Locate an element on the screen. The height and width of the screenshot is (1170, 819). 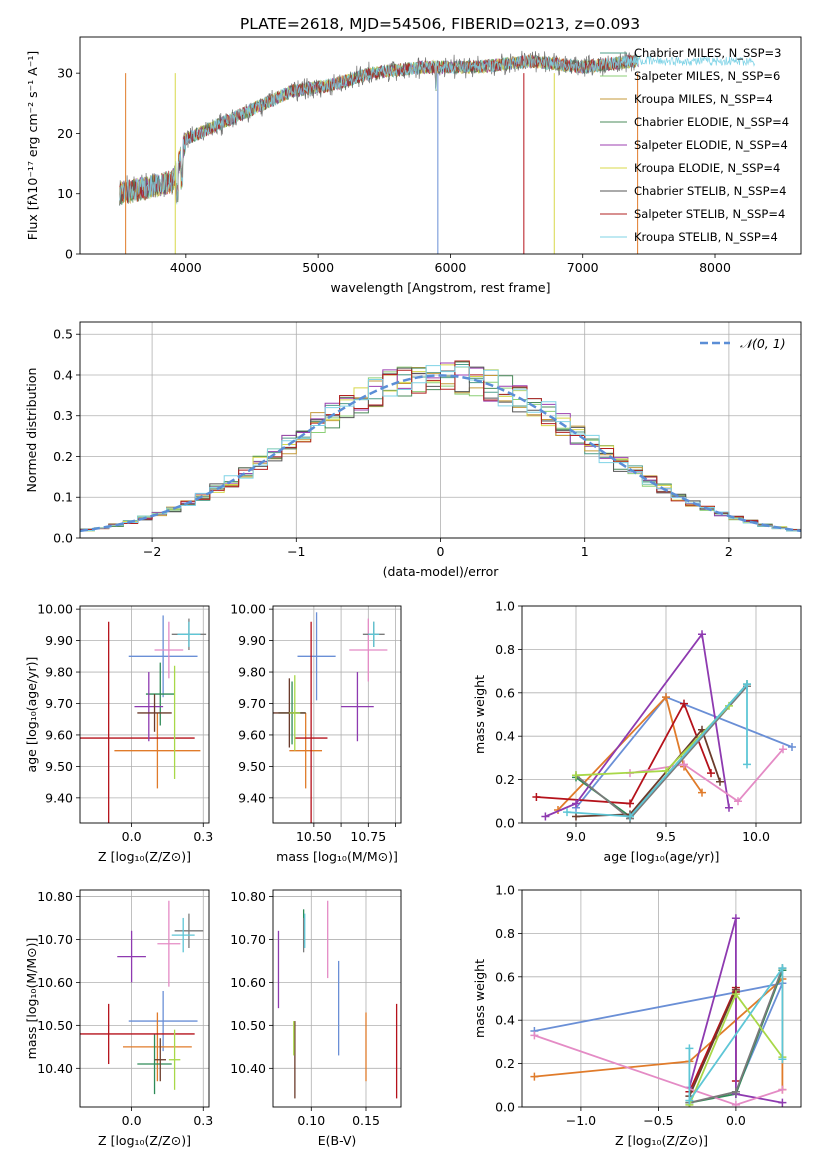
y-tick-label: 9.50 is located at coordinates (59, 766).